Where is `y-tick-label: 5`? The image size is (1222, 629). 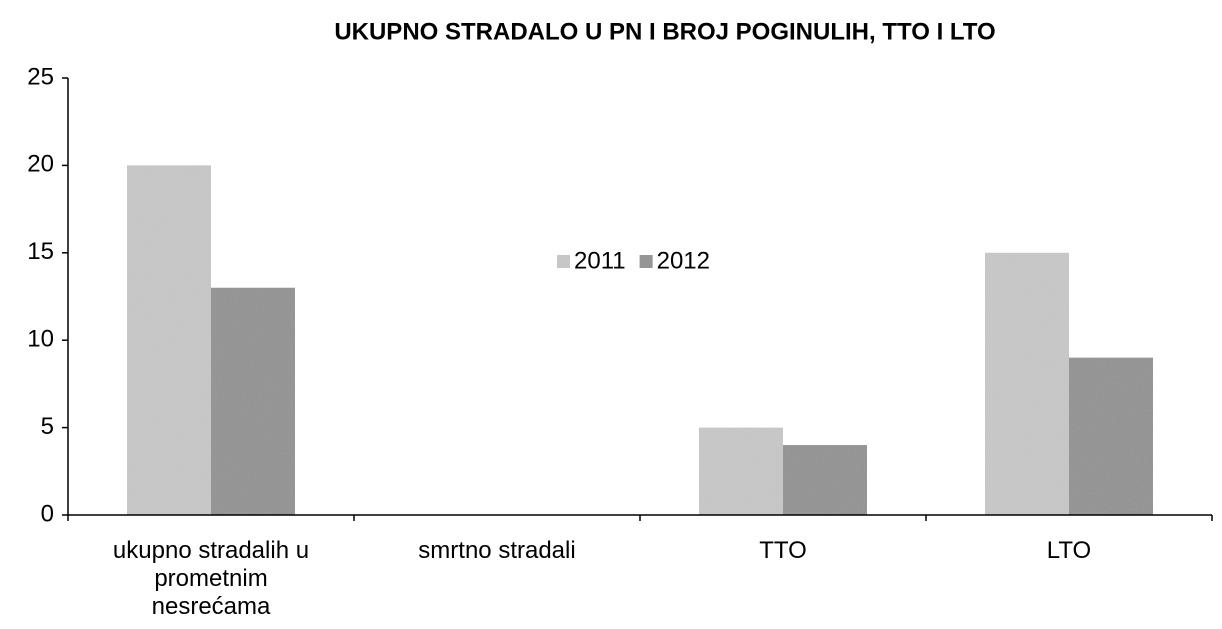
y-tick-label: 5 is located at coordinates (47, 426).